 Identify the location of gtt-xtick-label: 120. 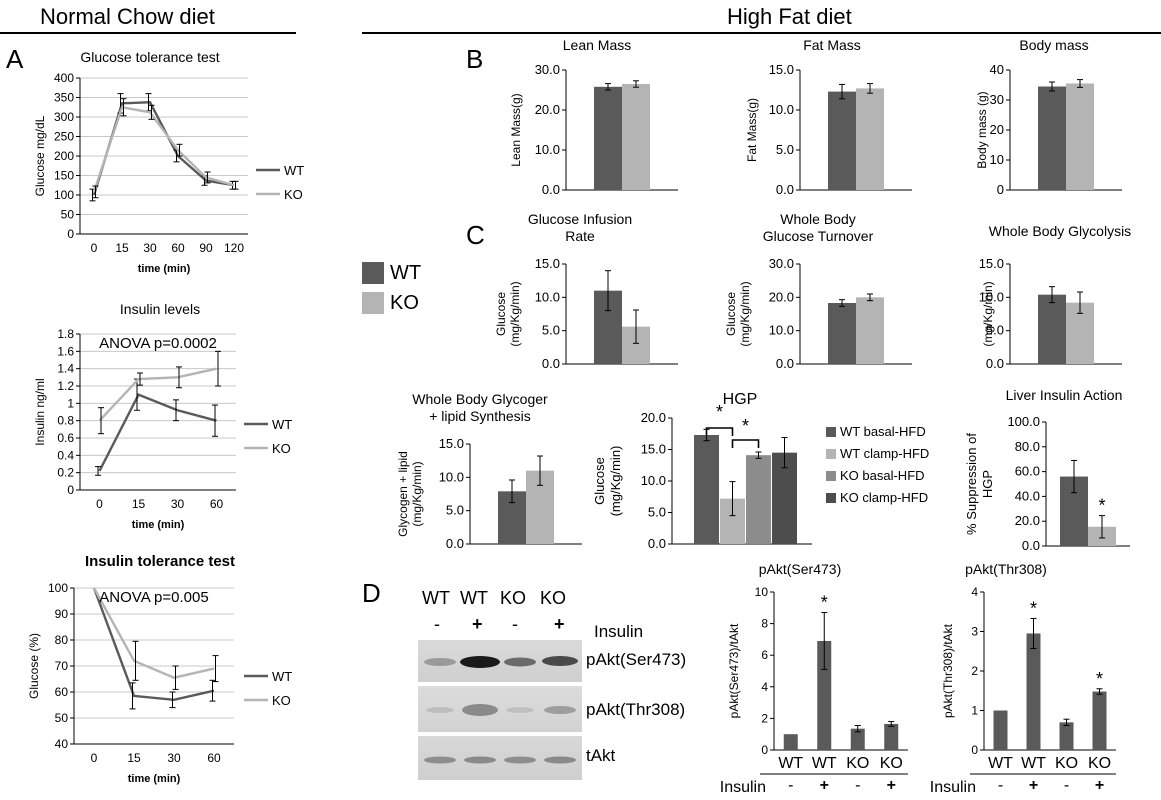
(234, 248).